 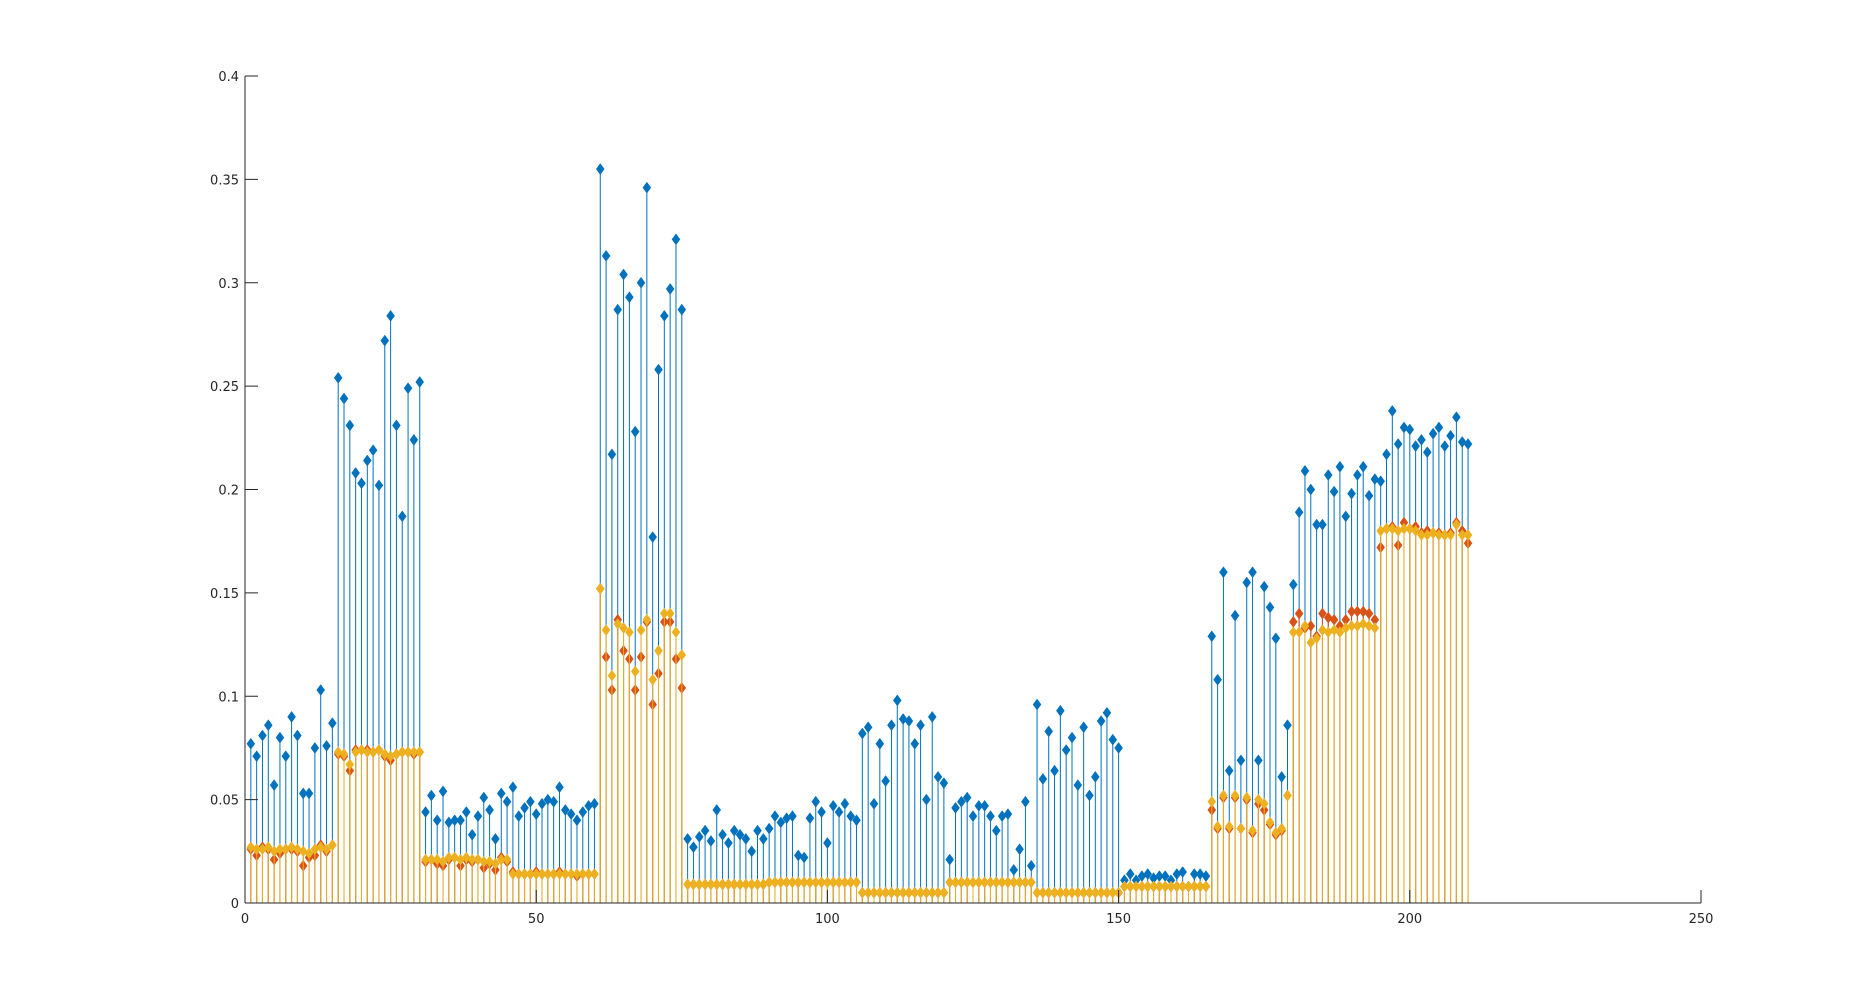 What do you see at coordinates (224, 180) in the screenshot?
I see `y-tick-label: 0.35` at bounding box center [224, 180].